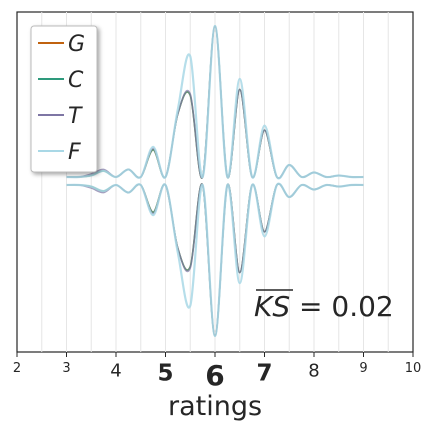 The width and height of the screenshot is (432, 432). Describe the element at coordinates (74, 152) in the screenshot. I see `legend-label-F: F` at that location.